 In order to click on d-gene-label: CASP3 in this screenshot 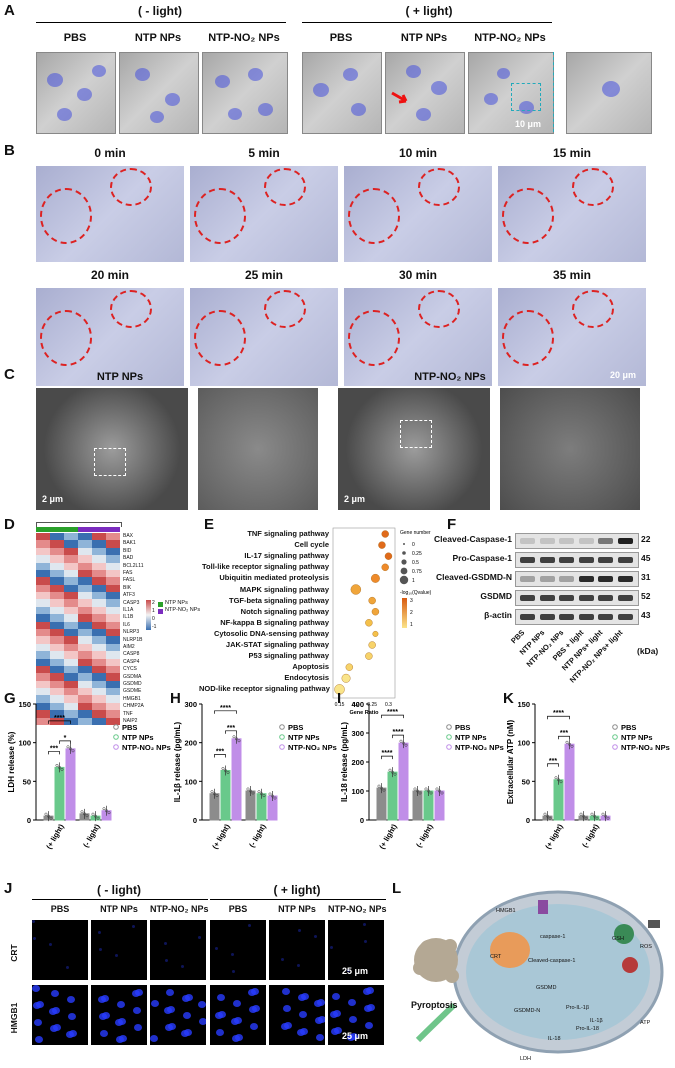, I will do `click(131, 602)`.